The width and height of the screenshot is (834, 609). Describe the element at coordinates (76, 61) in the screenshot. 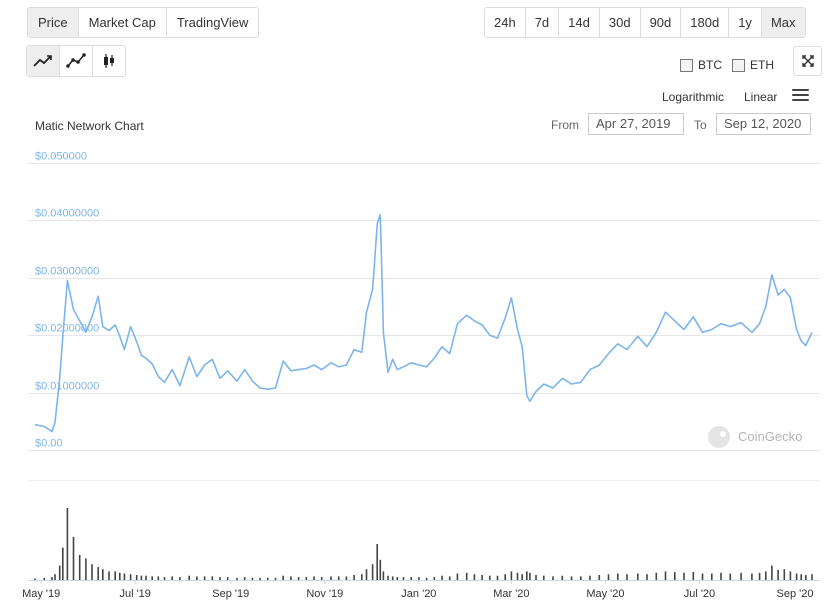

I see `point-line-chart-button` at that location.